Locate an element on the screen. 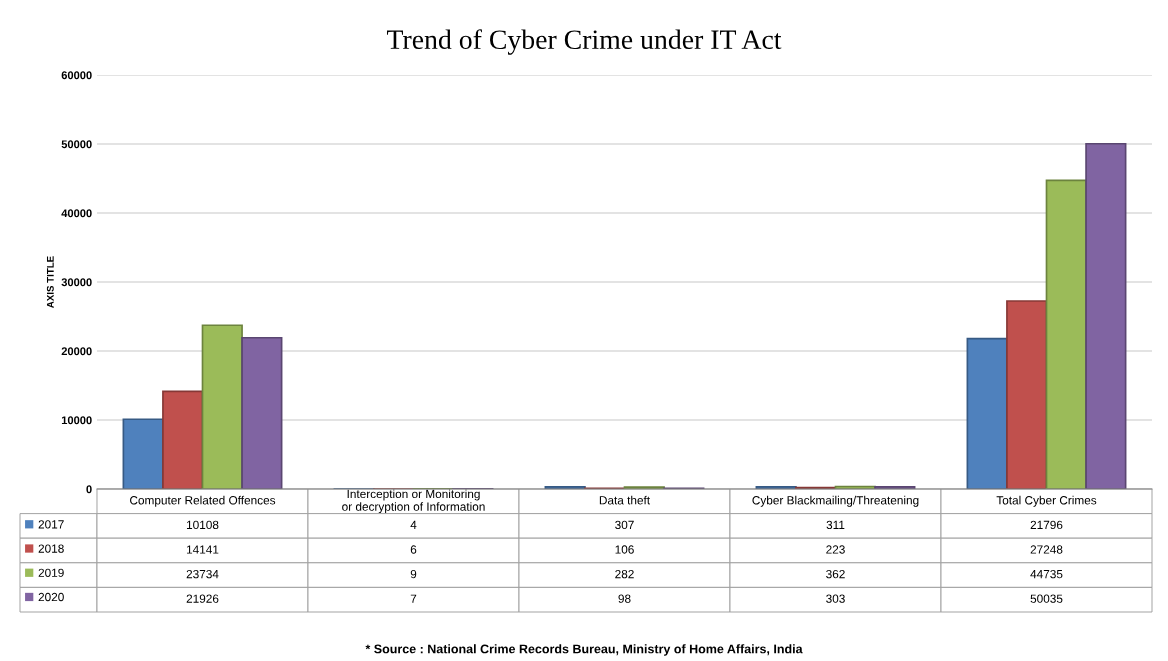 This screenshot has width=1168, height=661. data-label: 21926 is located at coordinates (202, 598).